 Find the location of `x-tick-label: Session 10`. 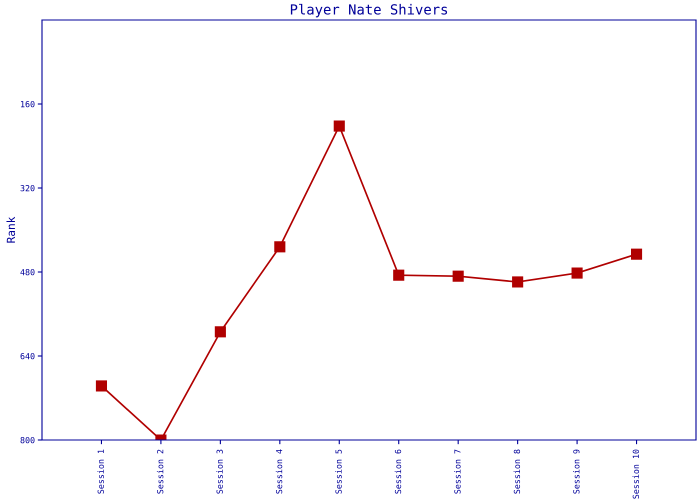

x-tick-label: Session 10 is located at coordinates (635, 474).